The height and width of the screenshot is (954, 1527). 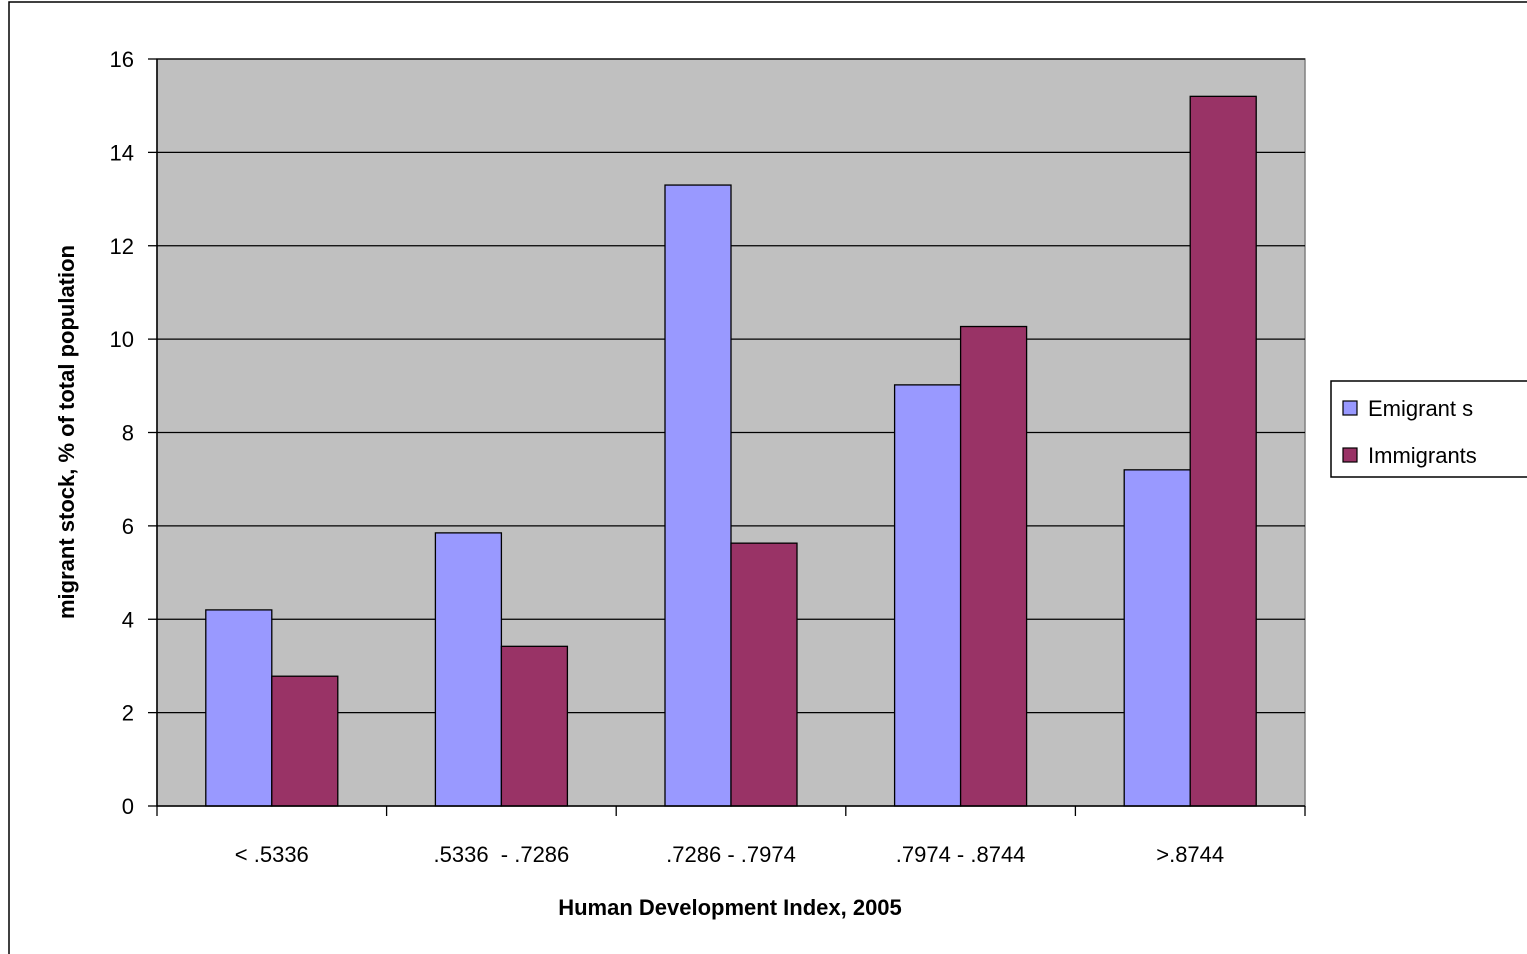 What do you see at coordinates (961, 854) in the screenshot?
I see `x-tick-label: .7974 - .8744` at bounding box center [961, 854].